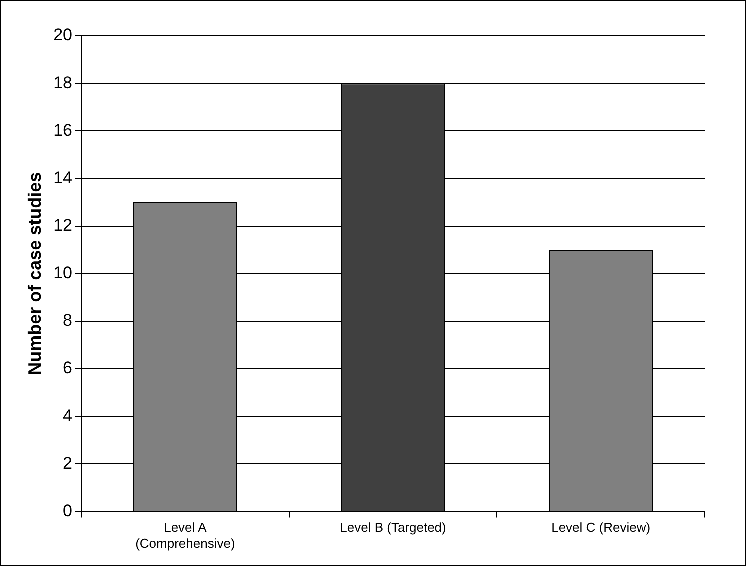 Image resolution: width=746 pixels, height=566 pixels. I want to click on y-tick-label: 0, so click(68, 510).